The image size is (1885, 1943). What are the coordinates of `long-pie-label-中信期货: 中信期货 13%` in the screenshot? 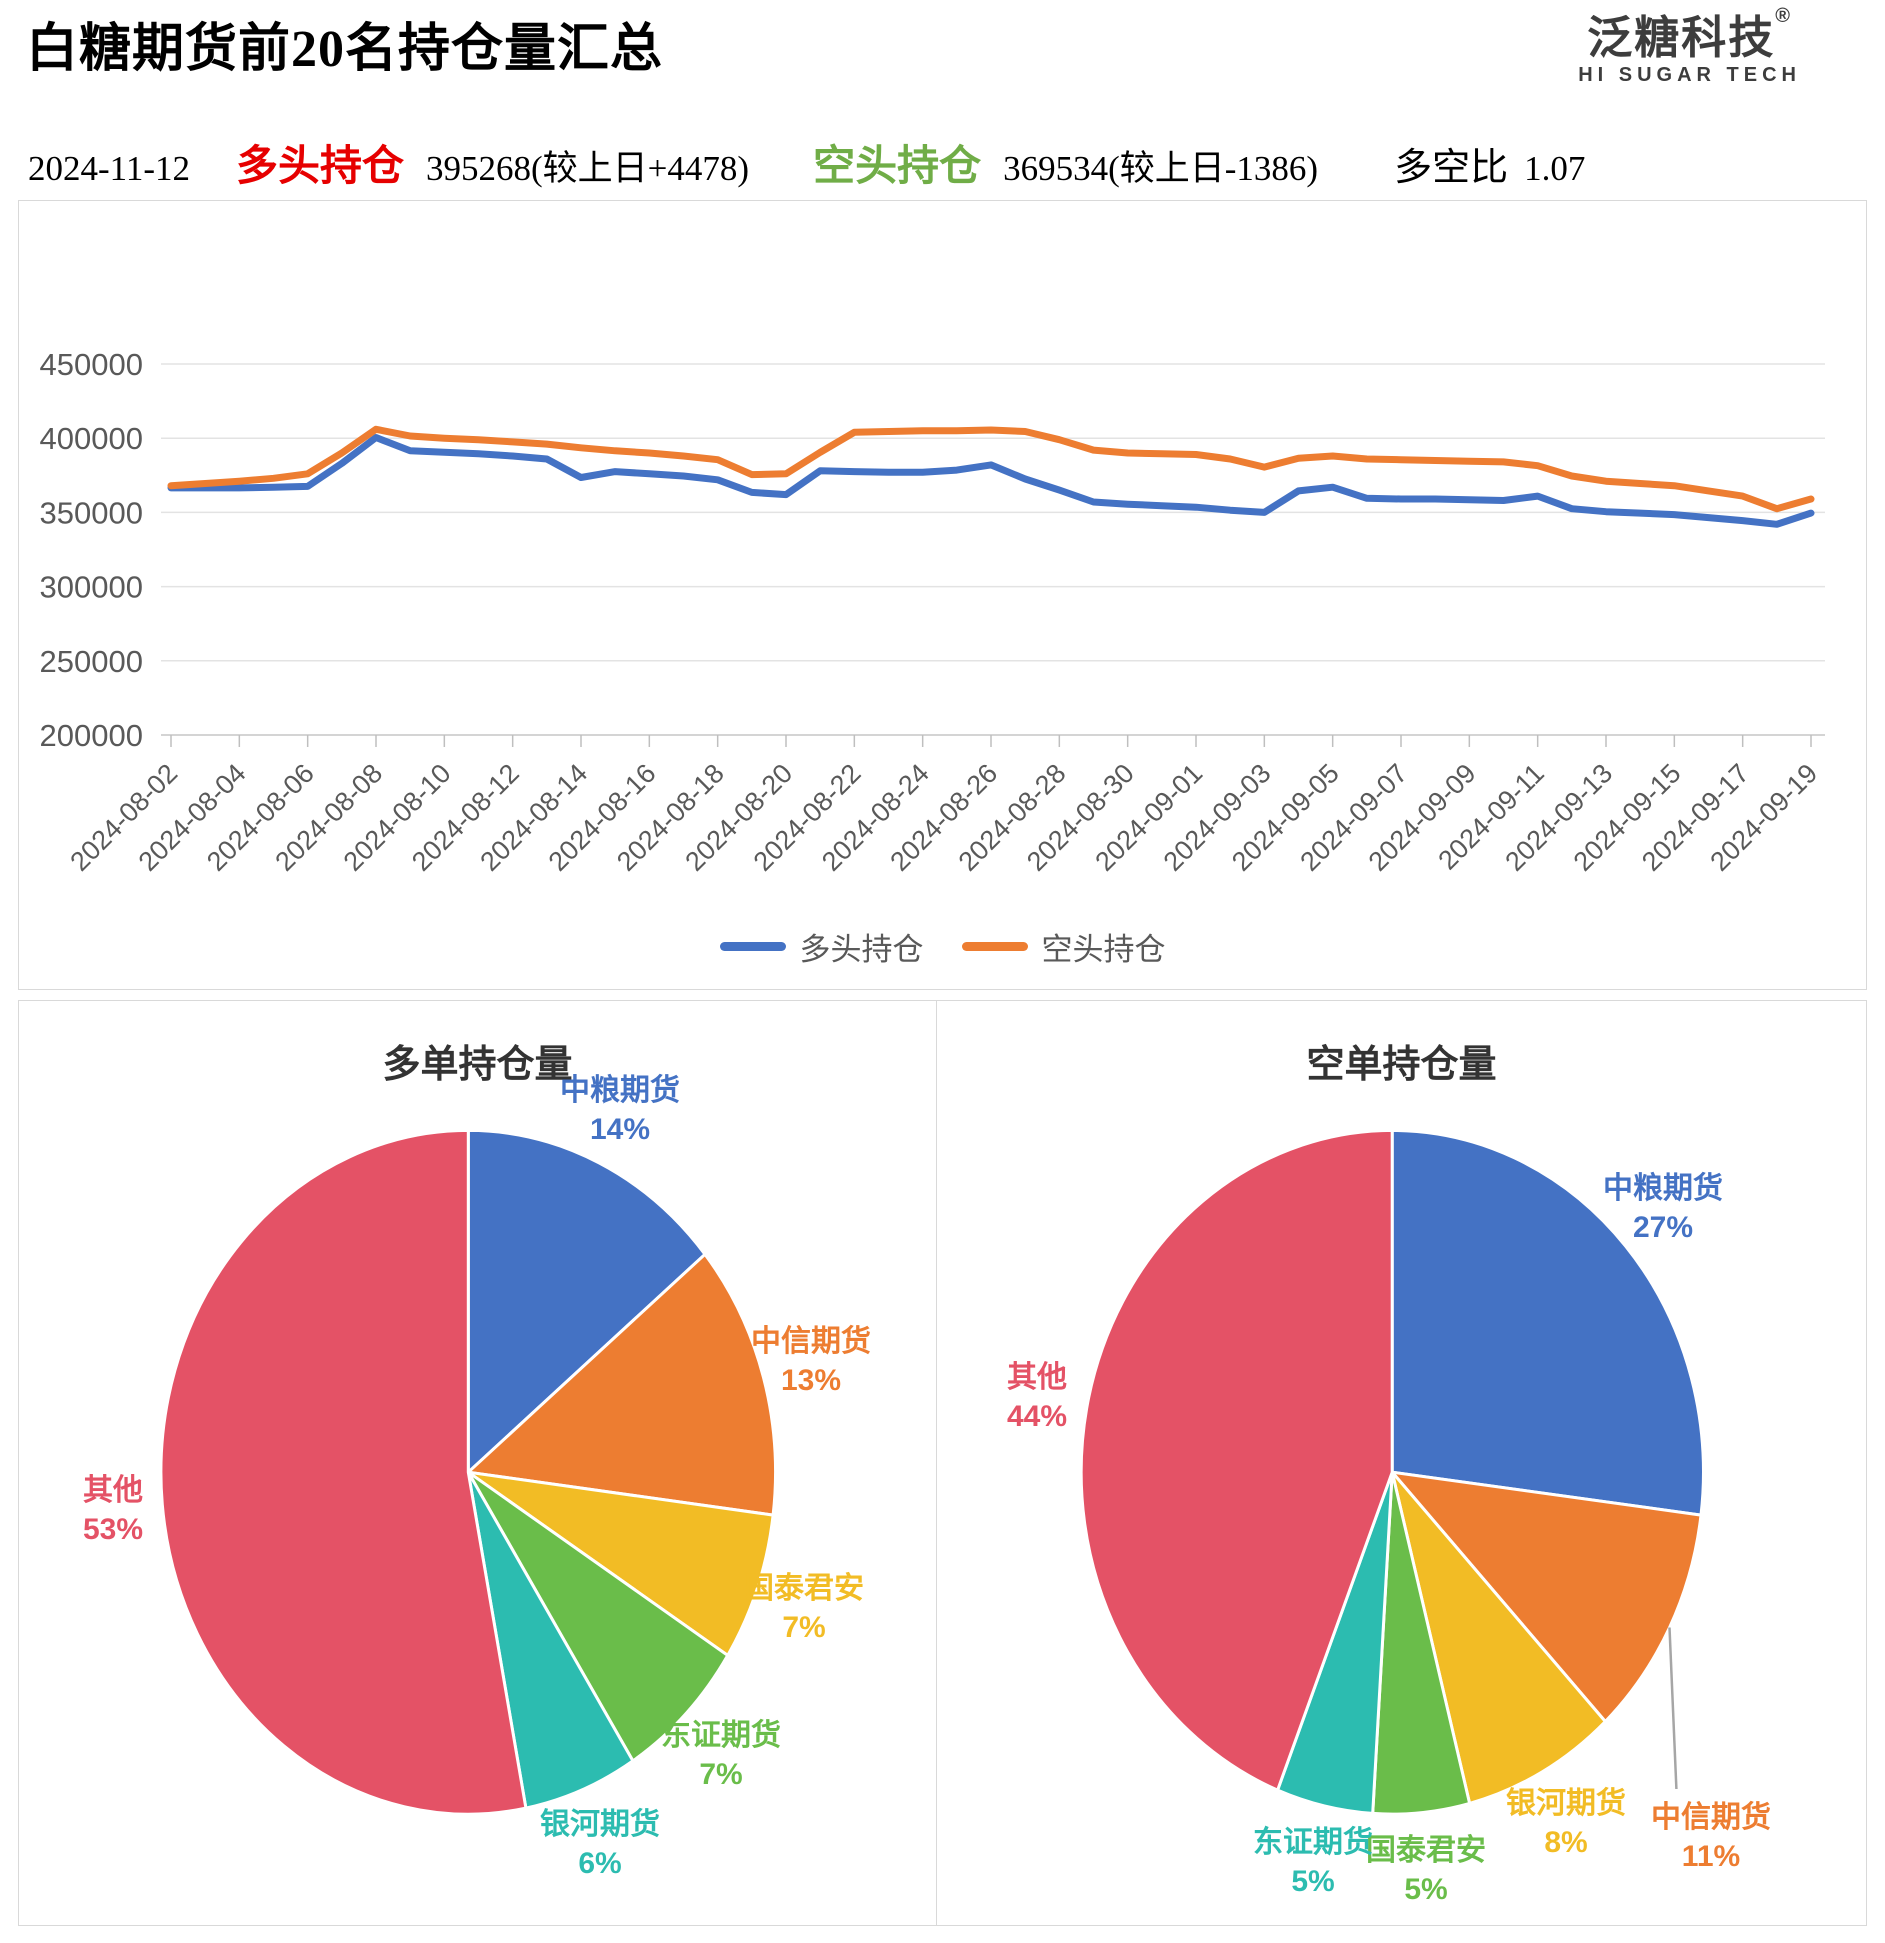 It's located at (811, 1361).